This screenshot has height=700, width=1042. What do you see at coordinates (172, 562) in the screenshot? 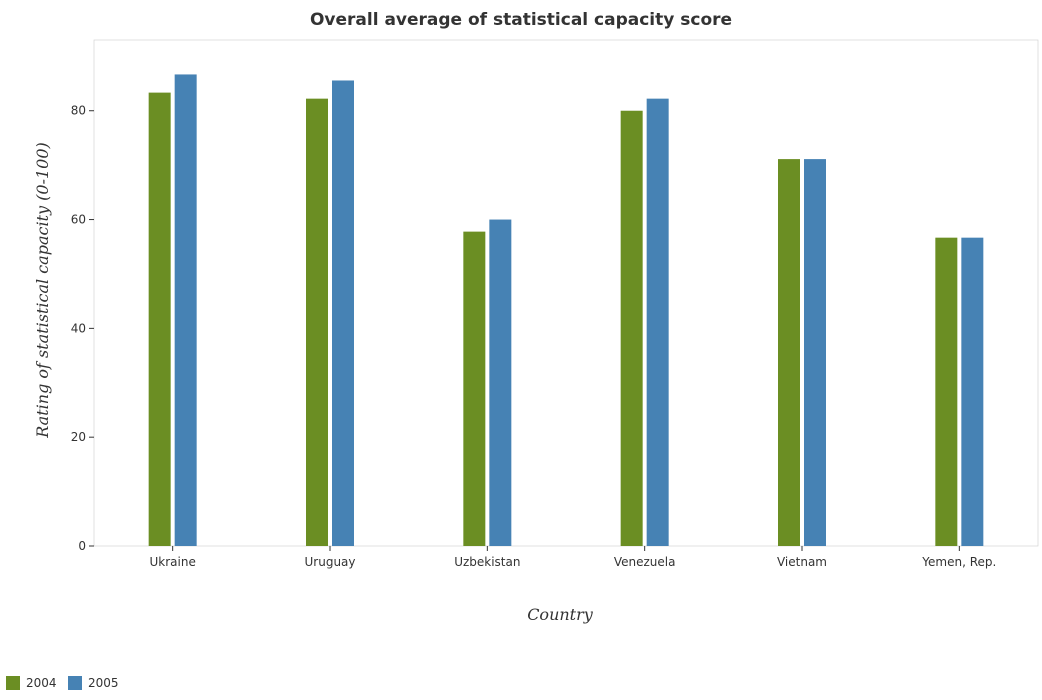
I see `x-tick-label-0: Ukraine` at bounding box center [172, 562].